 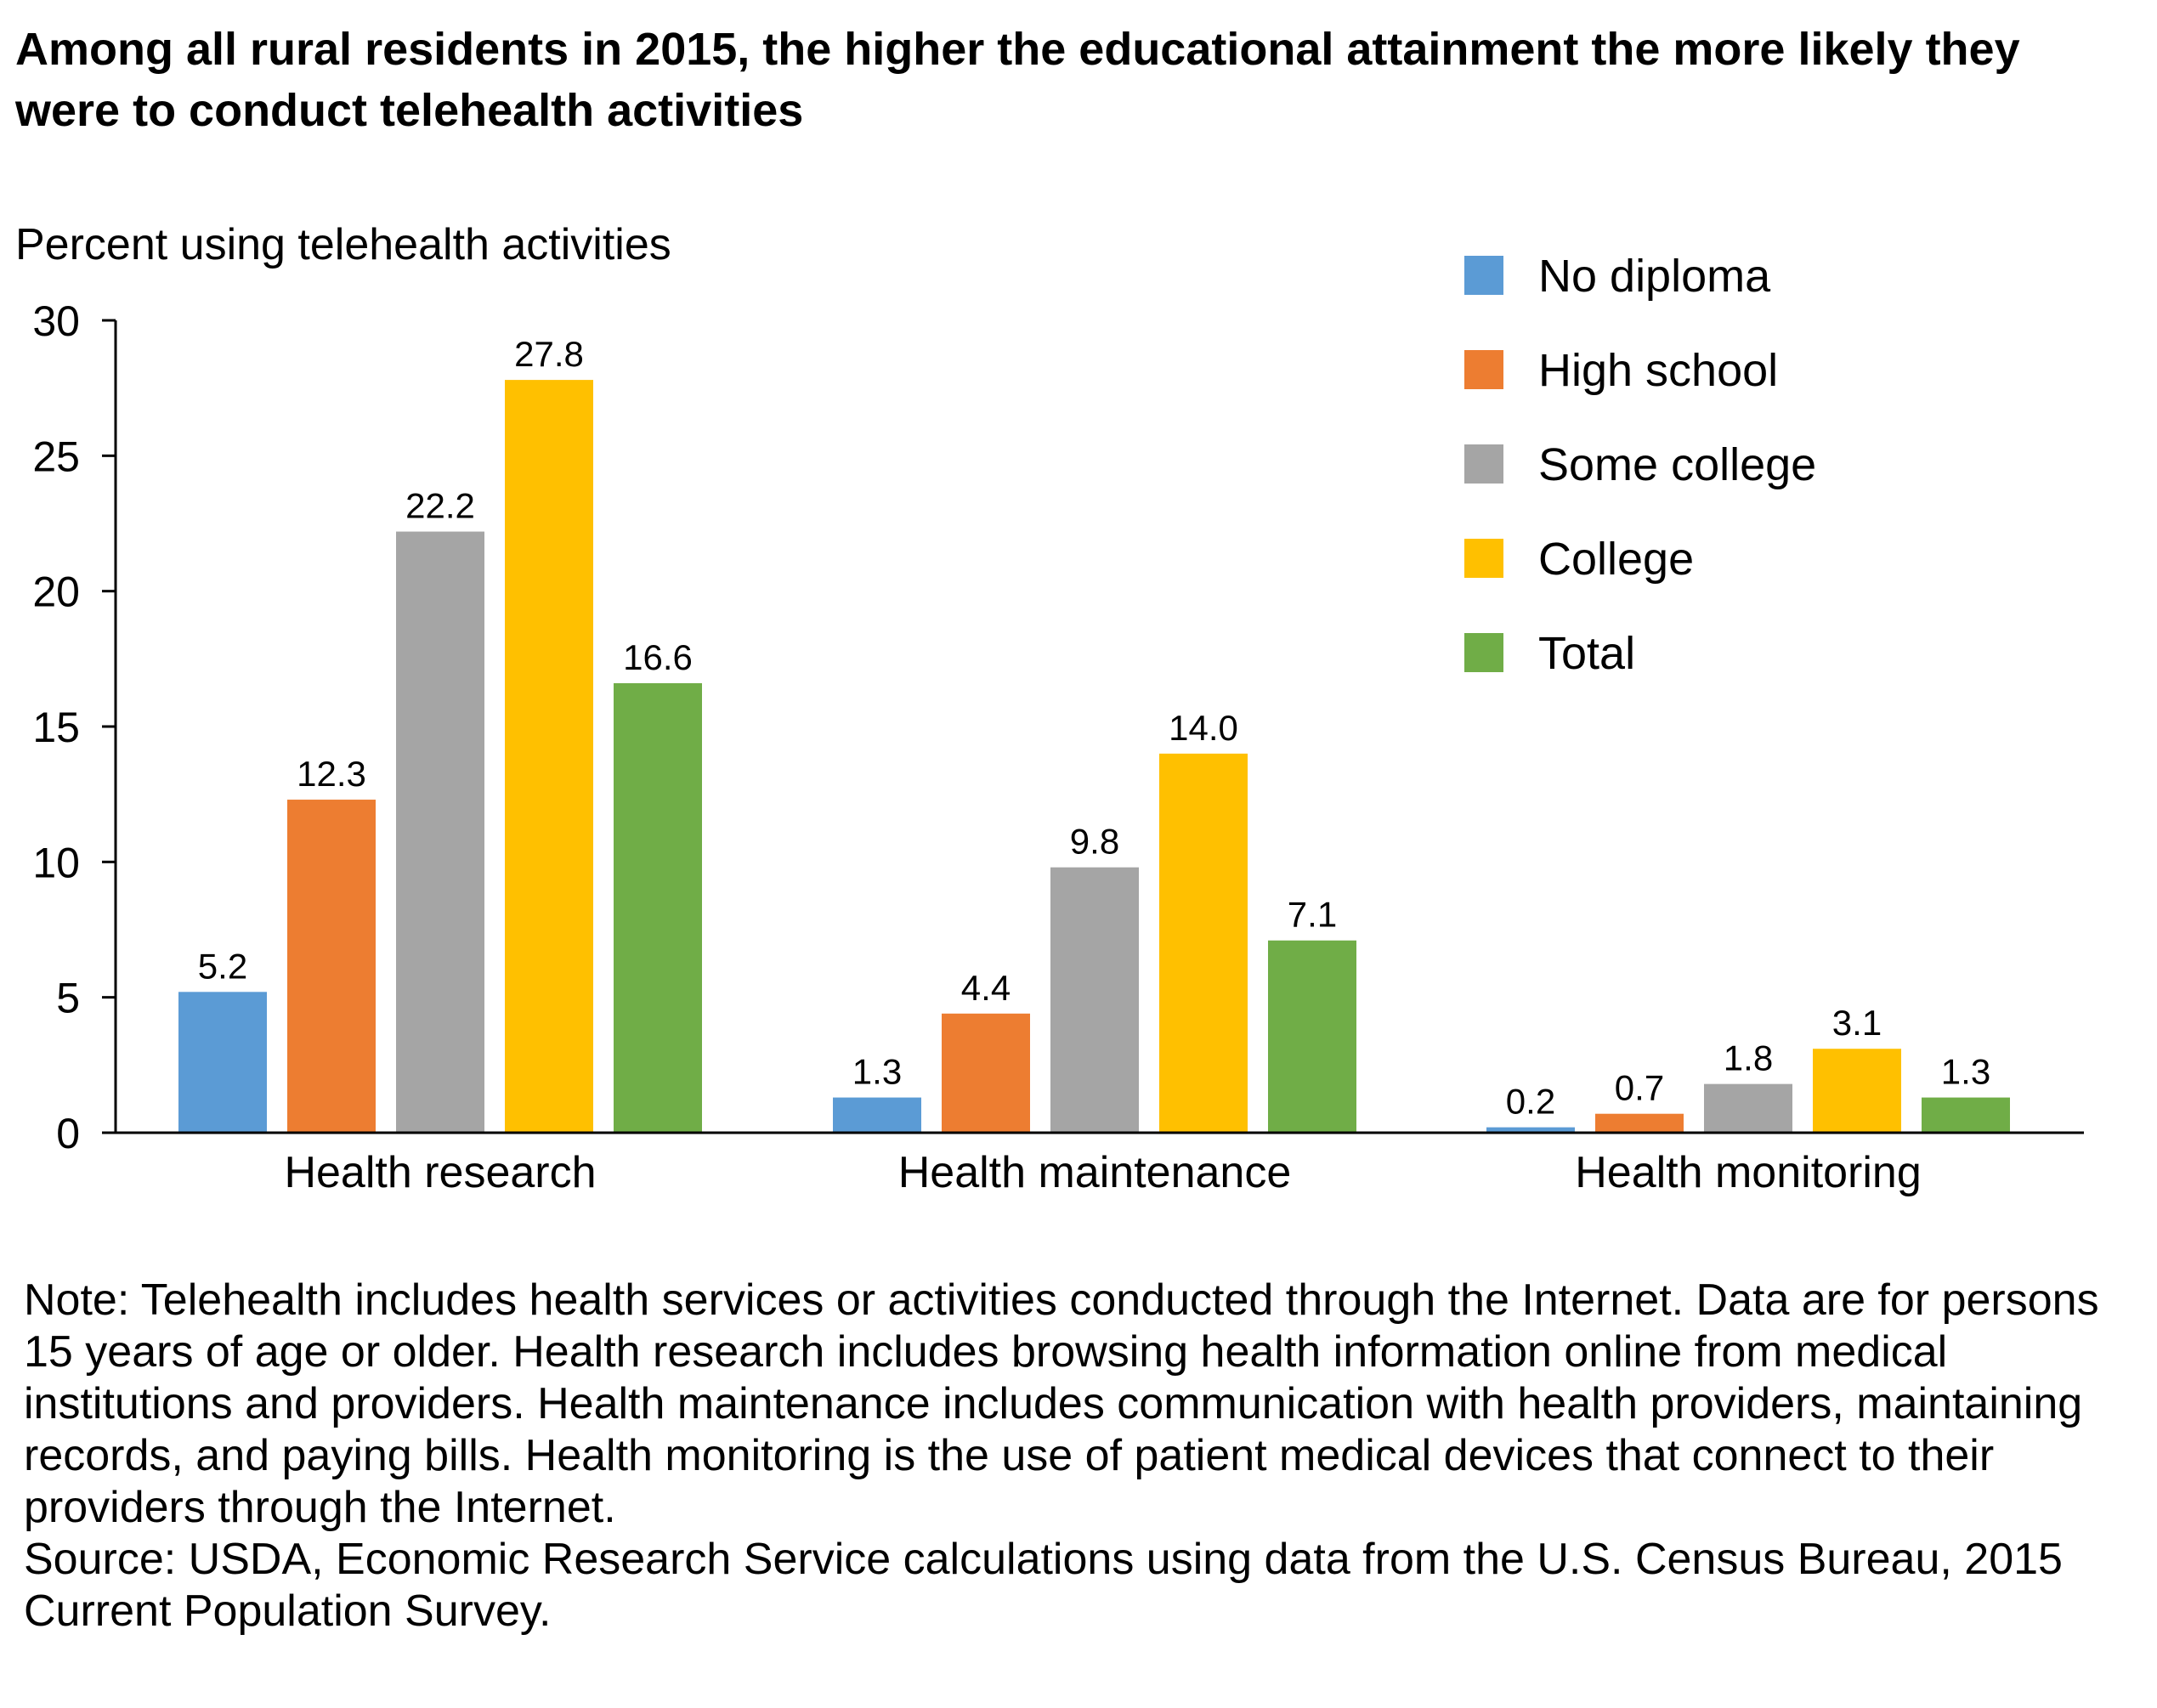 I want to click on y-tick-label: 0, so click(x=68, y=1134).